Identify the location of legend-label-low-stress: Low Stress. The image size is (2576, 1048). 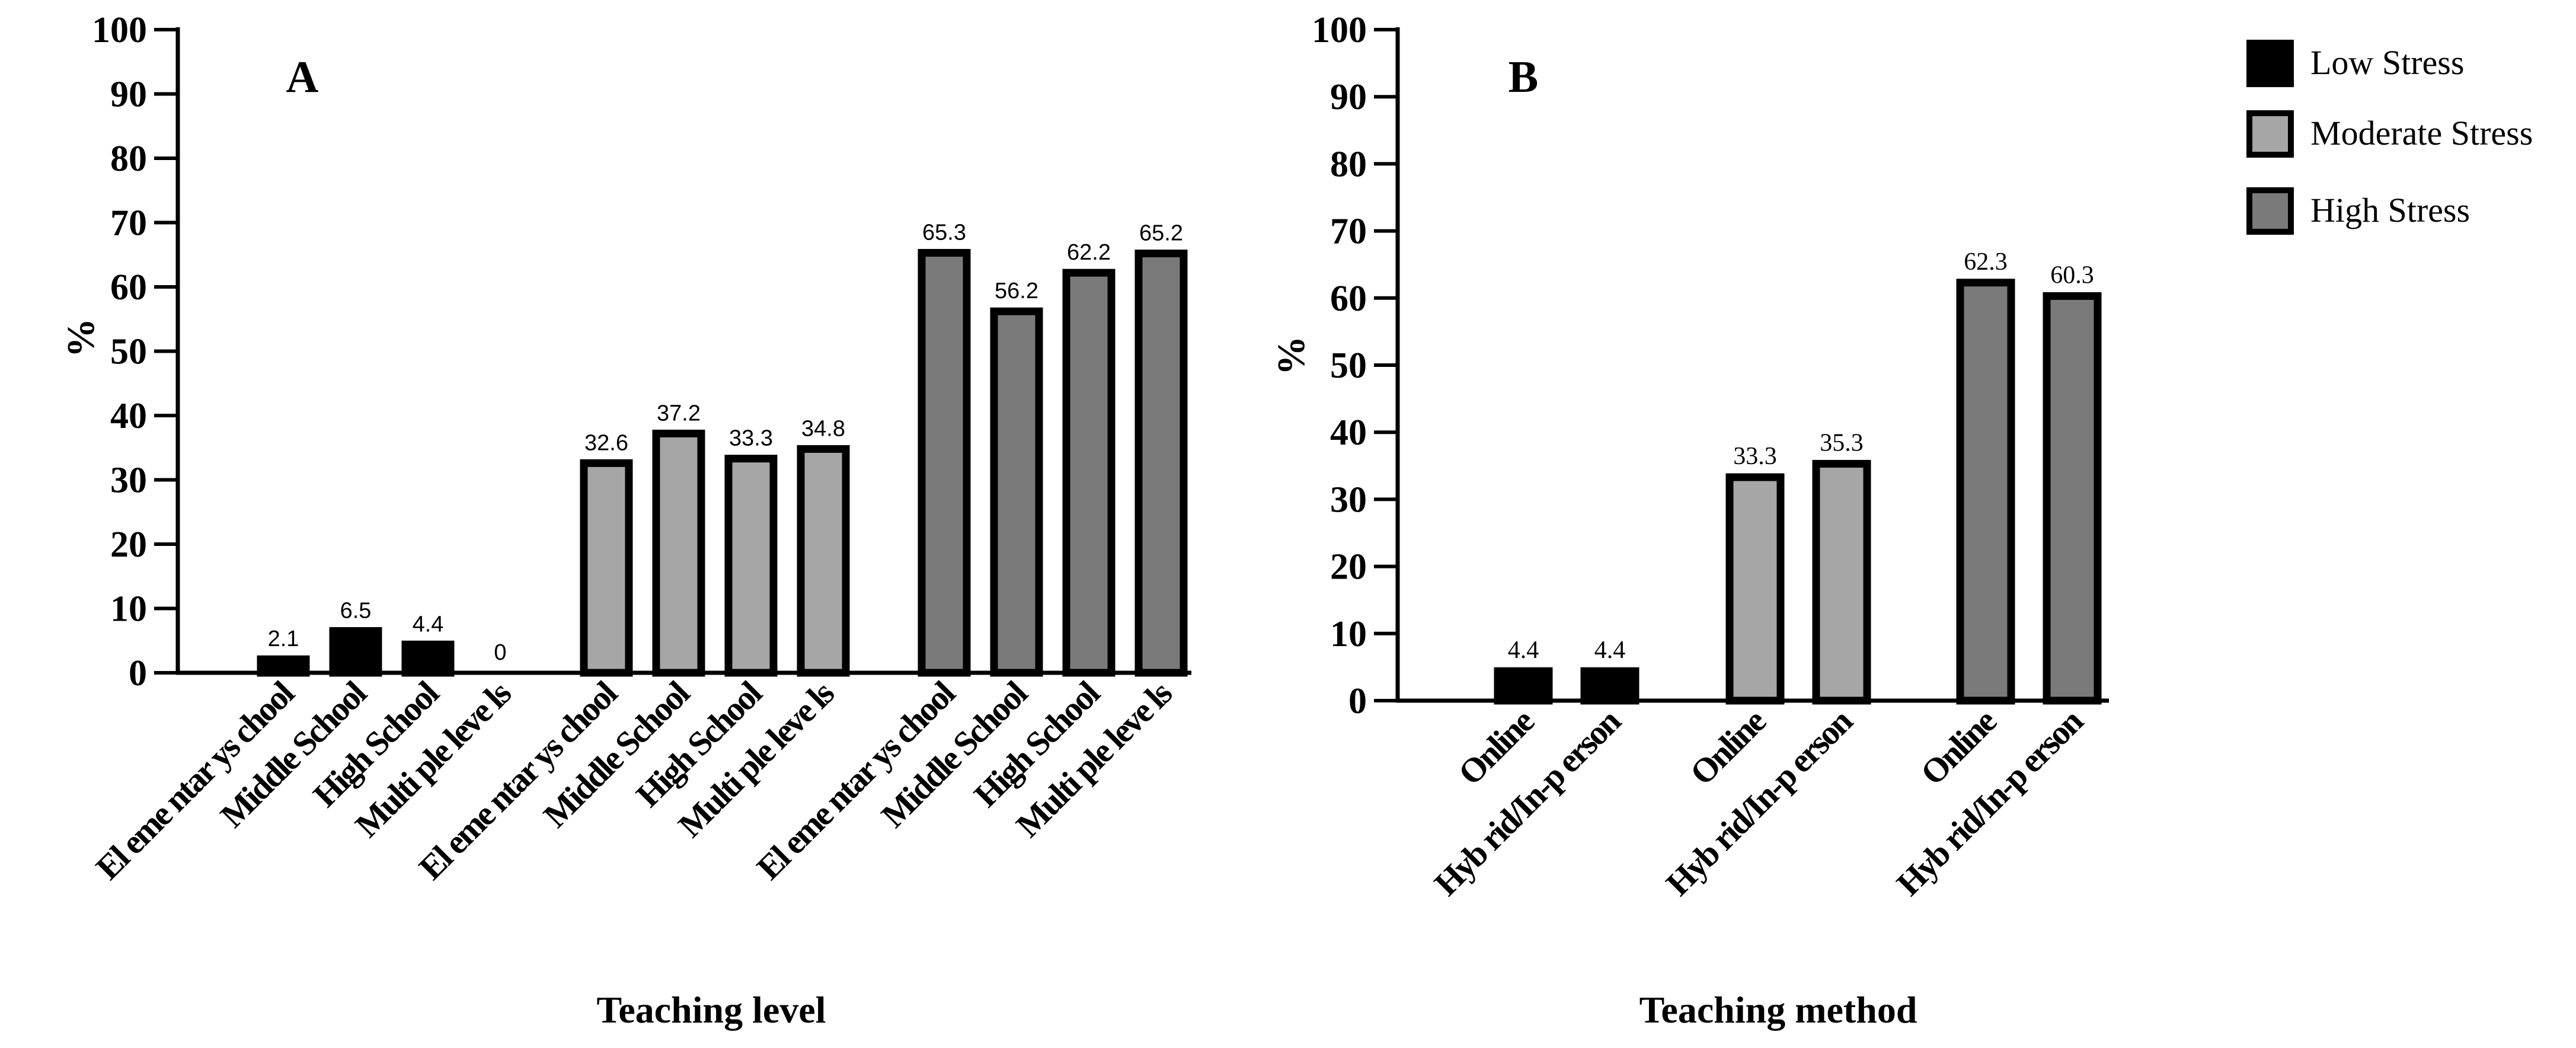
(2387, 62).